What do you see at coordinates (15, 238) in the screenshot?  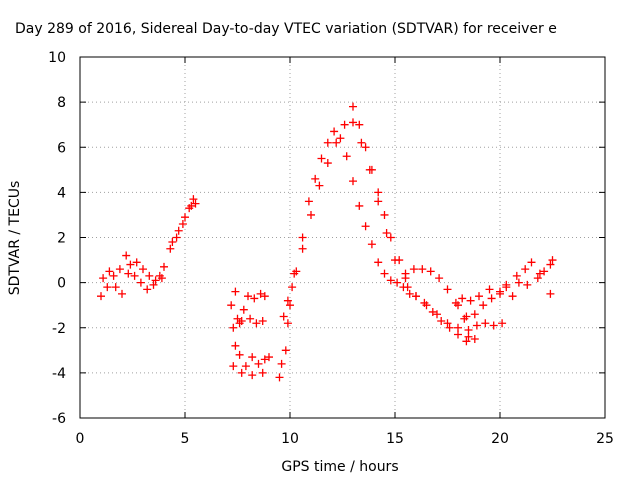 I see `y-axis-label: SDTVAR / TECUs` at bounding box center [15, 238].